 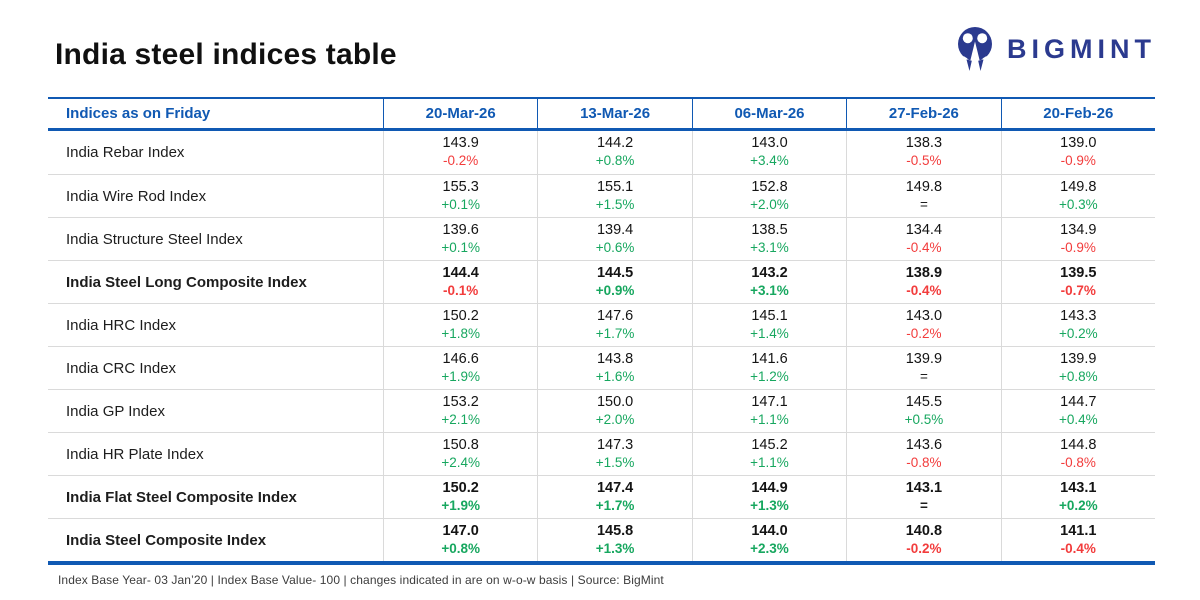 What do you see at coordinates (1078, 143) in the screenshot?
I see `index-value: 139.0` at bounding box center [1078, 143].